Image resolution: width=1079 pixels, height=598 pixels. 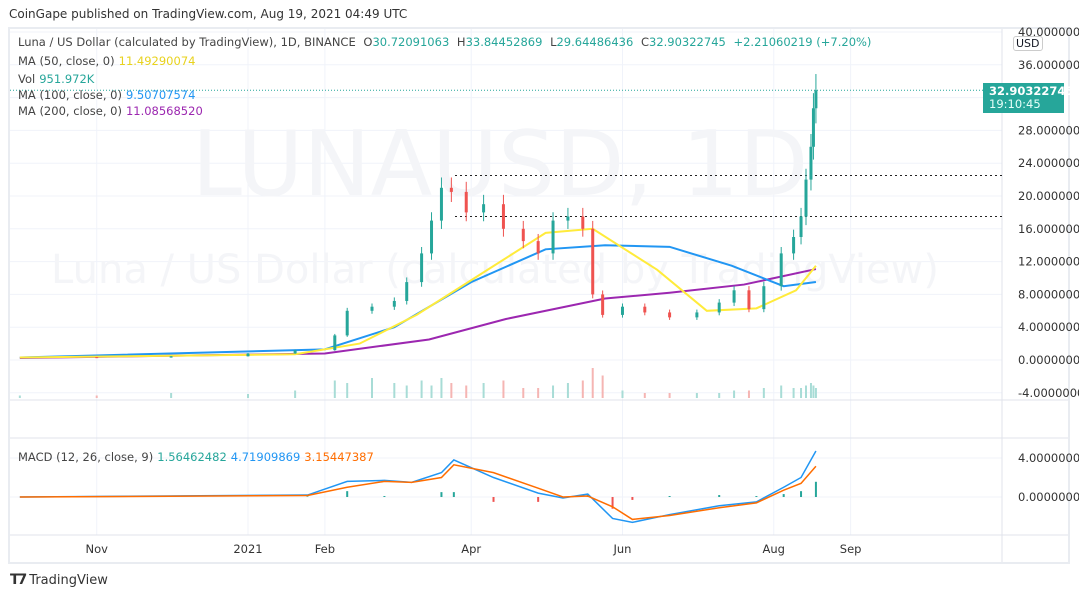 I want to click on ma100-label: MA (100, close, 0), so click(x=70, y=95).